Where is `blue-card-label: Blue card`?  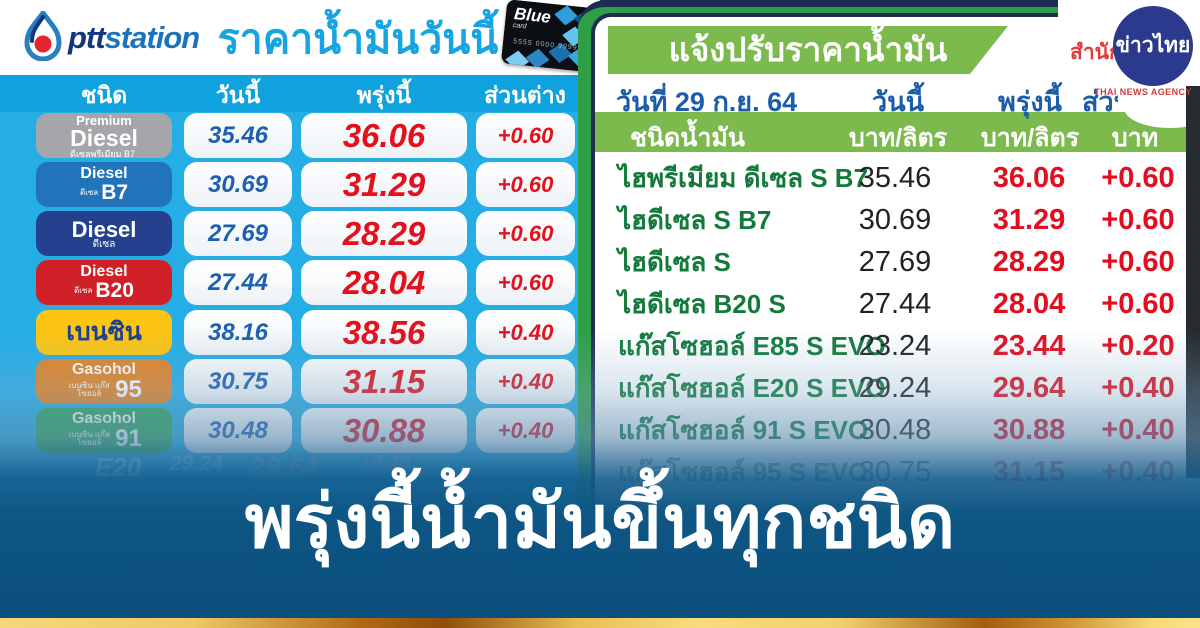 blue-card-label: Blue card is located at coordinates (532, 17).